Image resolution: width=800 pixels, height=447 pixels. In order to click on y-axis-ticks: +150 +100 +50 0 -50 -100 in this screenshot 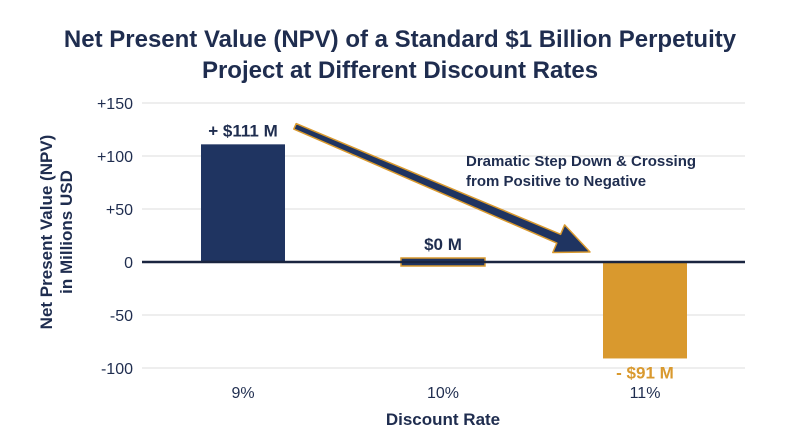, I will do `click(115, 237)`.